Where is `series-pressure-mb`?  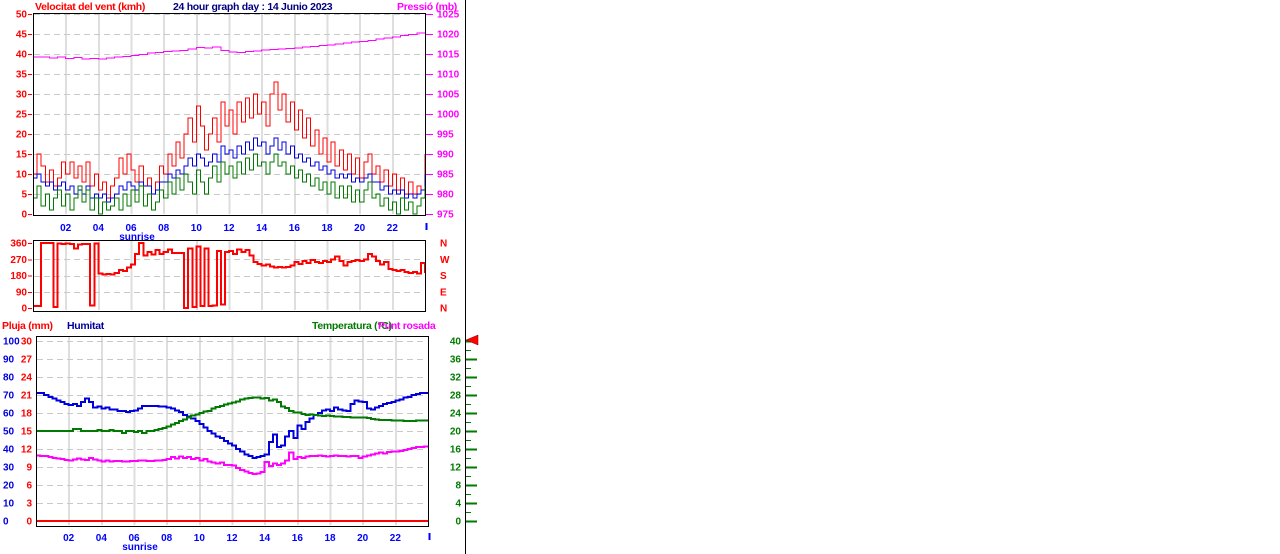 series-pressure-mb is located at coordinates (229, 46).